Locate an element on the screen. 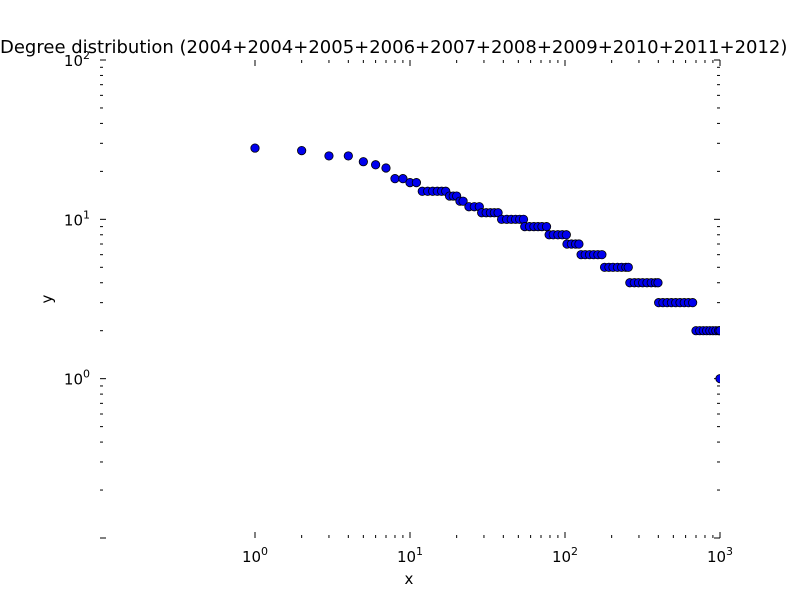 This screenshot has width=800, height=600. x-axis-label: x is located at coordinates (409, 579).